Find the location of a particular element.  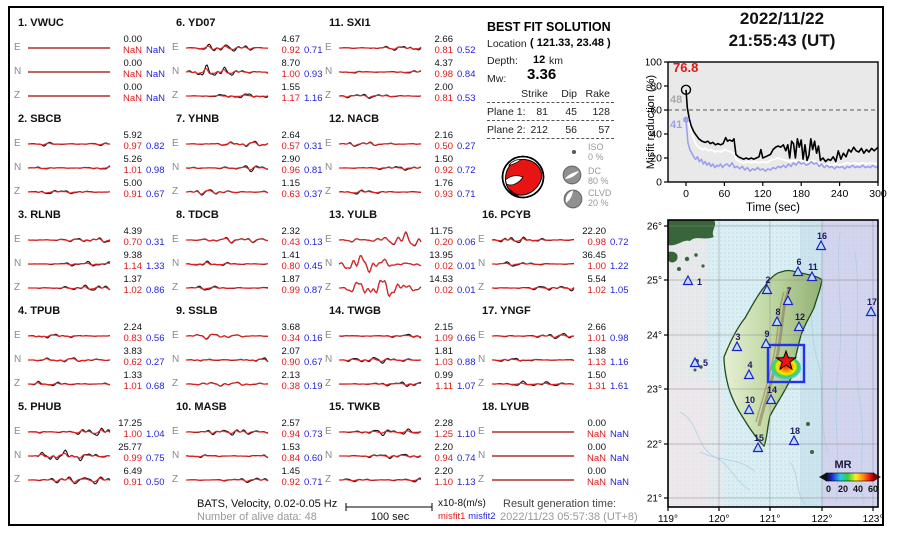

misfit2-value: 0.27 is located at coordinates (155, 362).